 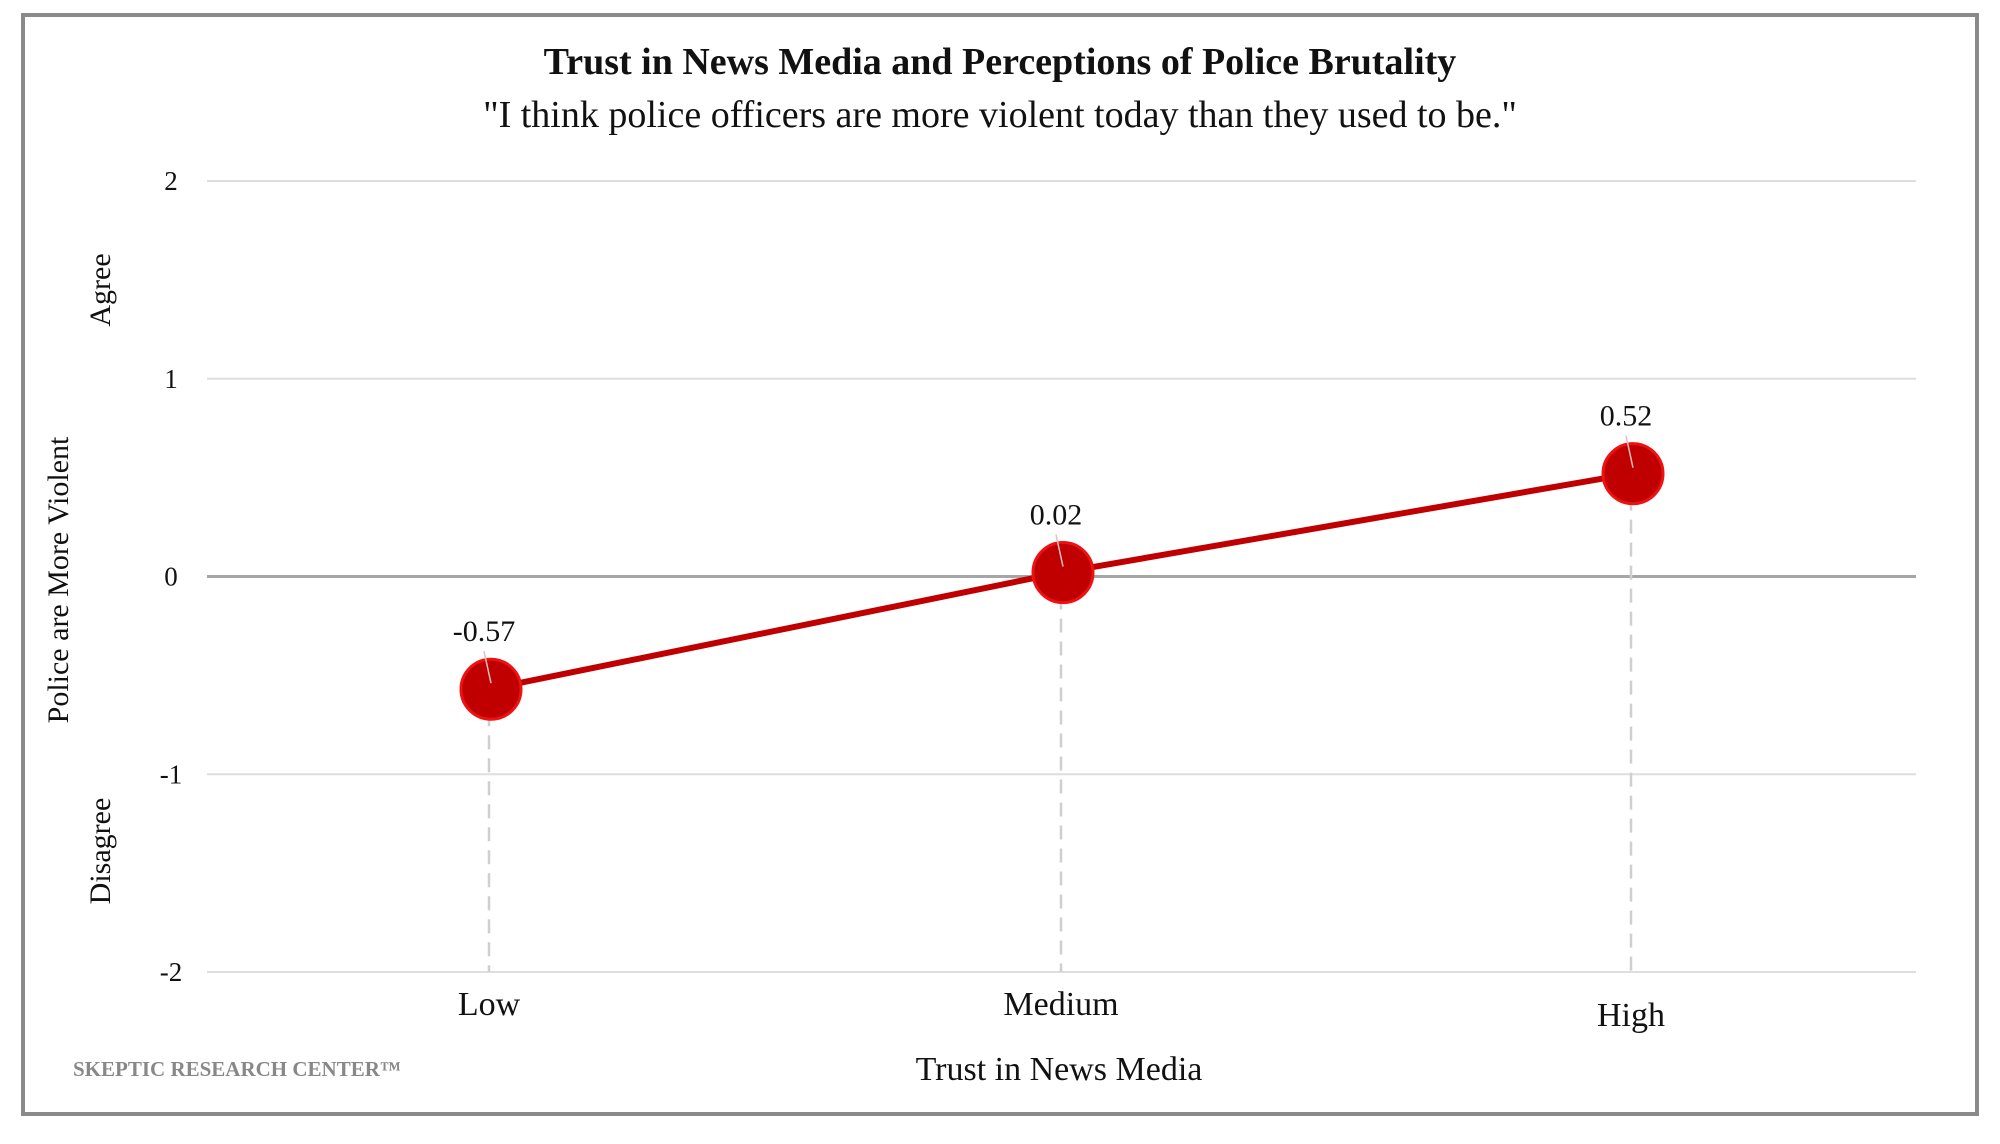 What do you see at coordinates (171, 972) in the screenshot?
I see `y-tick-label: -2` at bounding box center [171, 972].